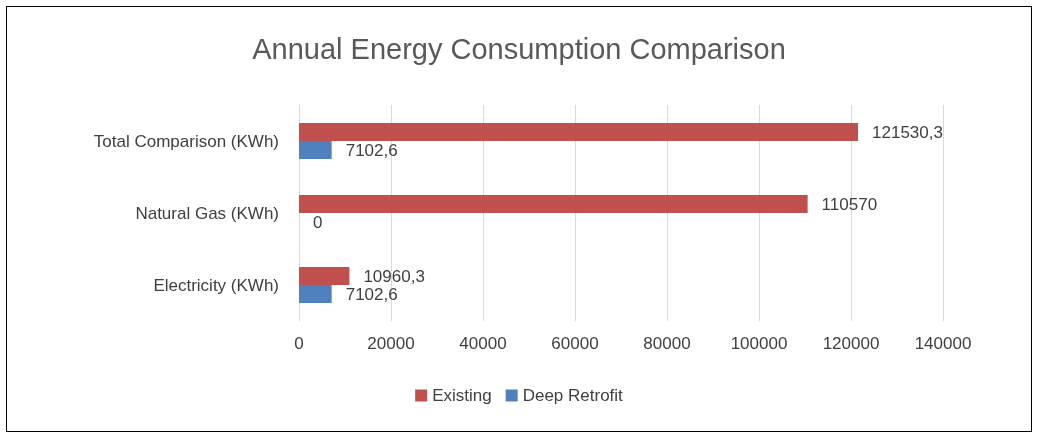 This screenshot has width=1040, height=440. Describe the element at coordinates (759, 343) in the screenshot. I see `x-tick-label: 100000` at that location.